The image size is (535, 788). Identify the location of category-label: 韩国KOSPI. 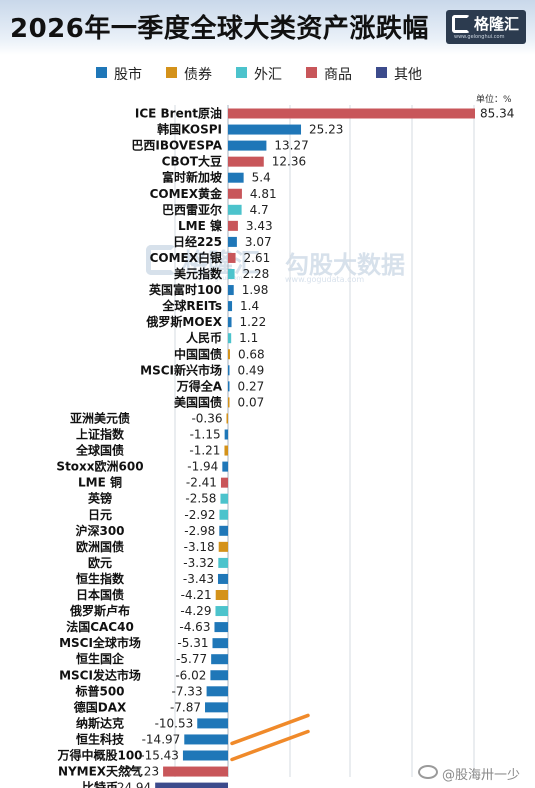
(189, 129).